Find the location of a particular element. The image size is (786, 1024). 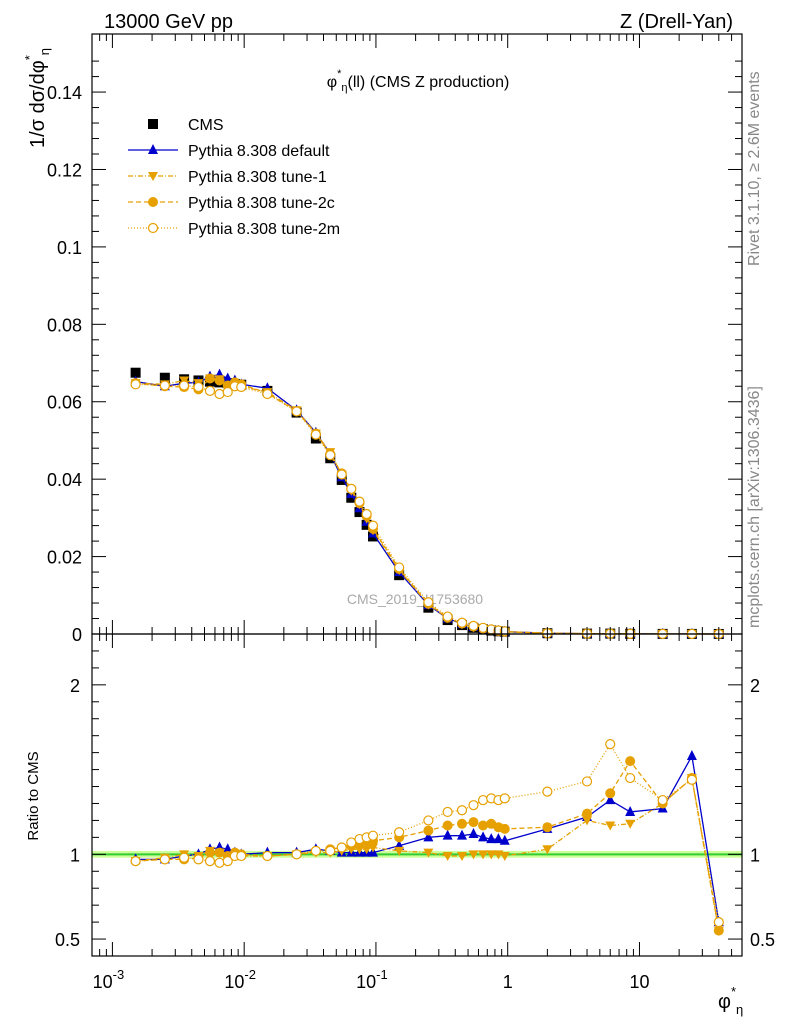

data-point-default is located at coordinates (227, 377).